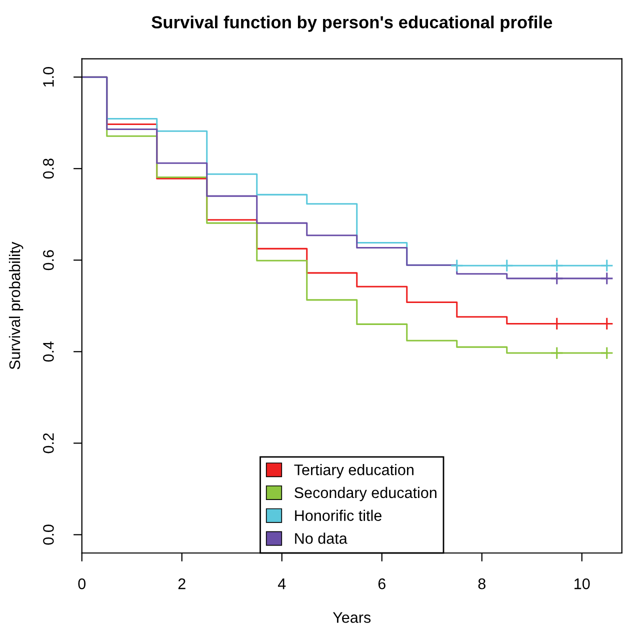  I want to click on y-tick-label: 0.4, so click(48, 351).